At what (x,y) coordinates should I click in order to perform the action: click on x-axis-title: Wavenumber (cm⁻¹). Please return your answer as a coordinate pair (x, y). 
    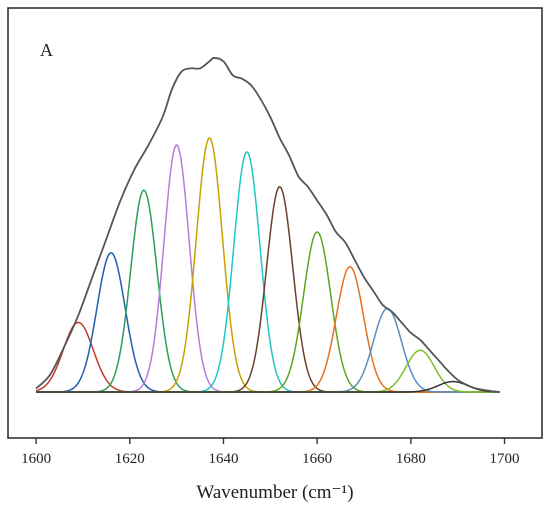
    Looking at the image, I should click on (274, 492).